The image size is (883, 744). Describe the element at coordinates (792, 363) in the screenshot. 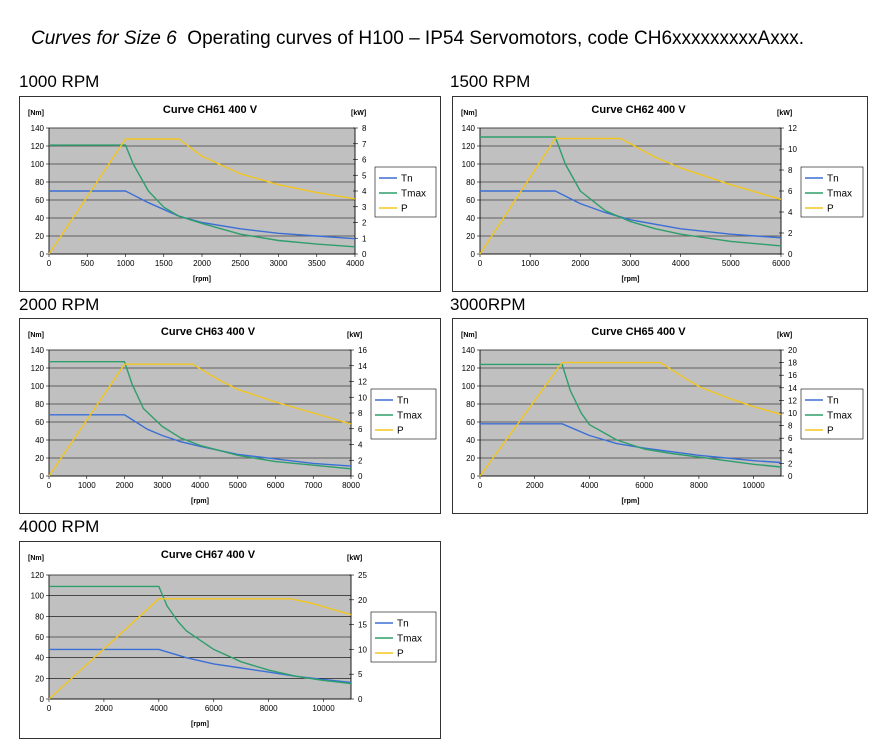

I see `y2-tick-label: 18` at that location.